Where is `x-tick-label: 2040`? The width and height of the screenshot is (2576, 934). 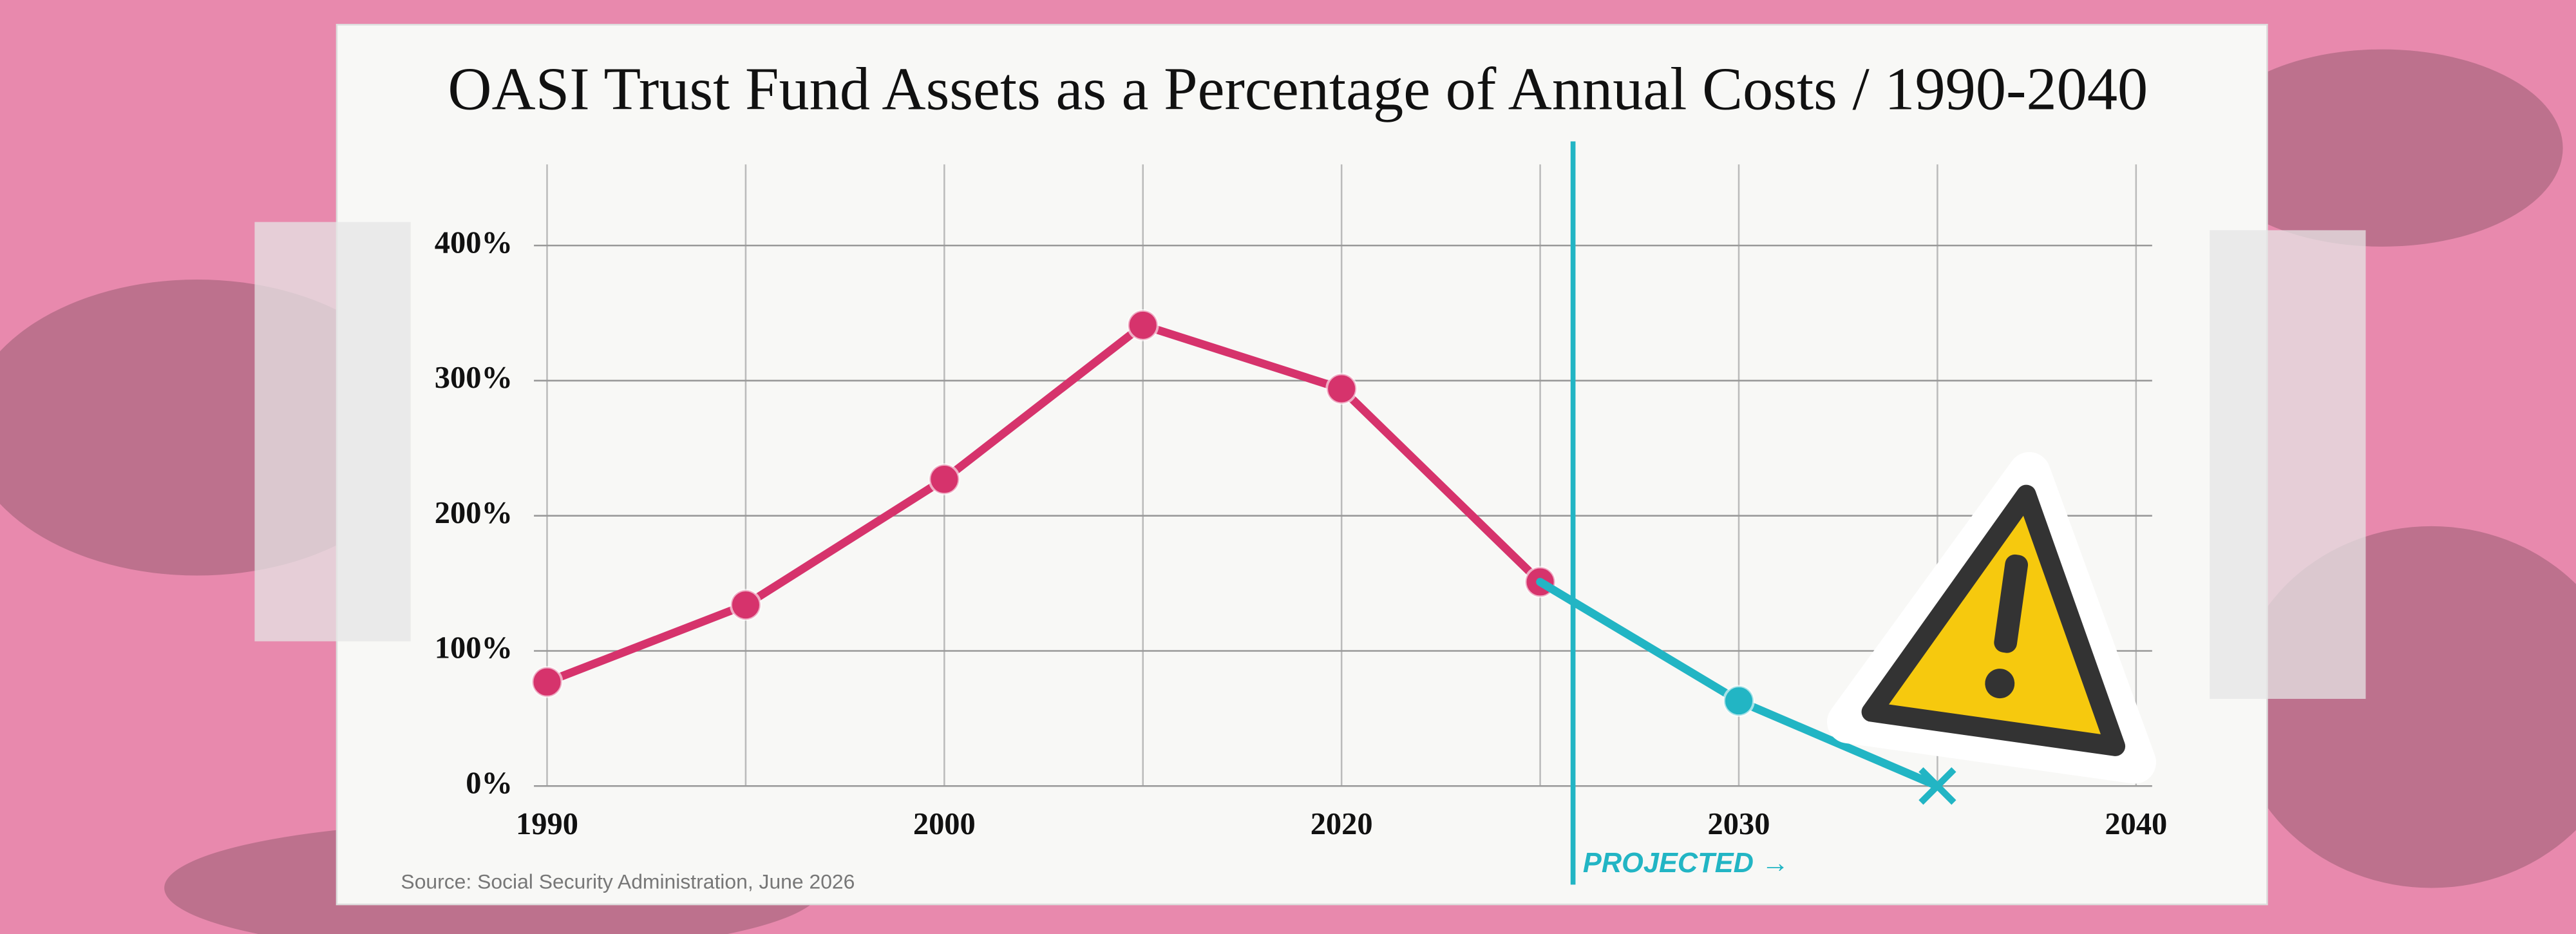 x-tick-label: 2040 is located at coordinates (2136, 824).